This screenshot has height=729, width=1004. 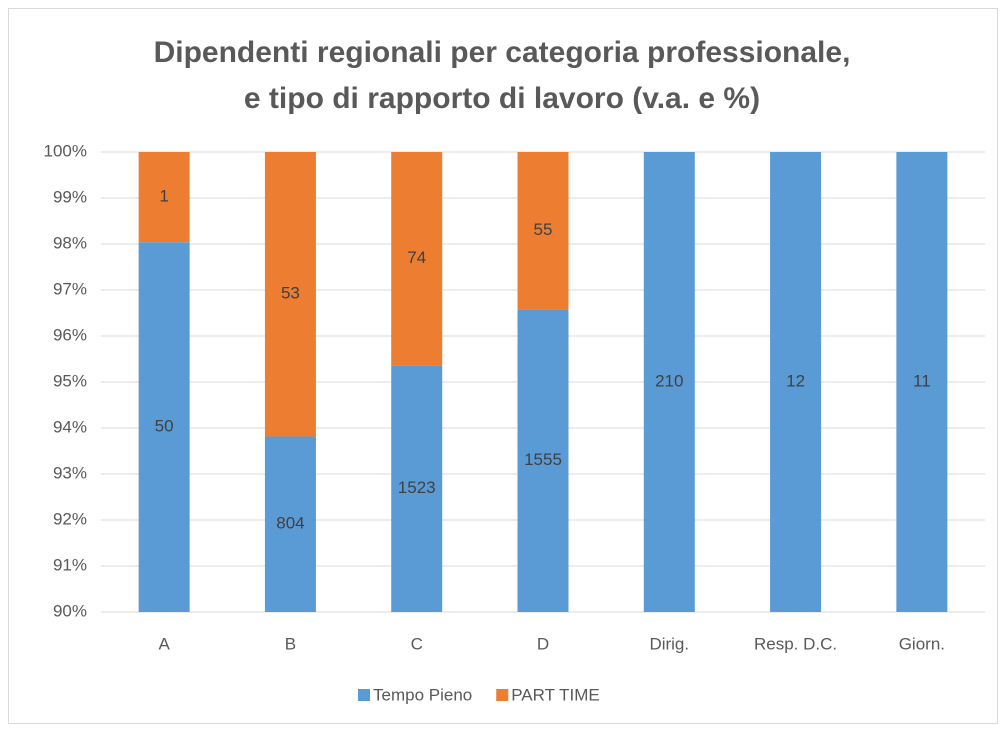 What do you see at coordinates (922, 643) in the screenshot?
I see `x-tick-label: Giorn.` at bounding box center [922, 643].